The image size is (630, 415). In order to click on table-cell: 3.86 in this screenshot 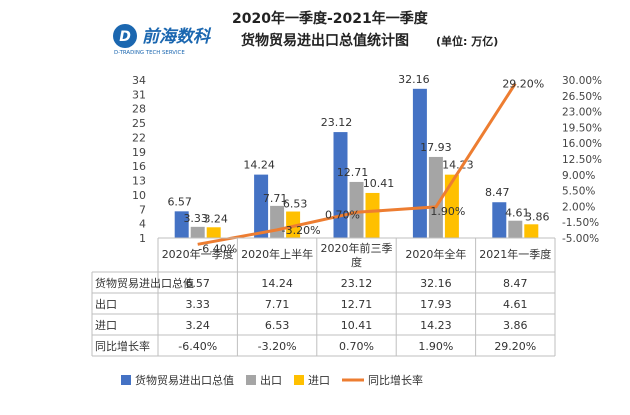, I will do `click(515, 325)`.